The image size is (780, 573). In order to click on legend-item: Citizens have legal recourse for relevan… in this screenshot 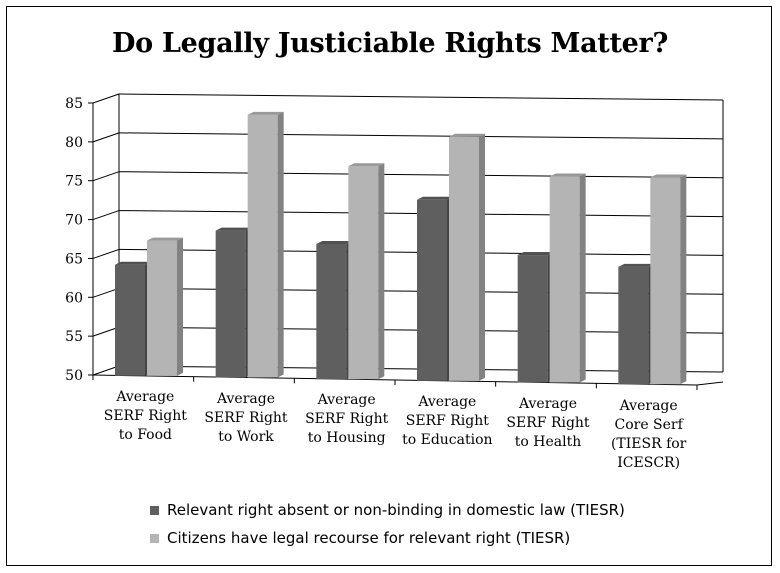, I will do `click(387, 538)`.